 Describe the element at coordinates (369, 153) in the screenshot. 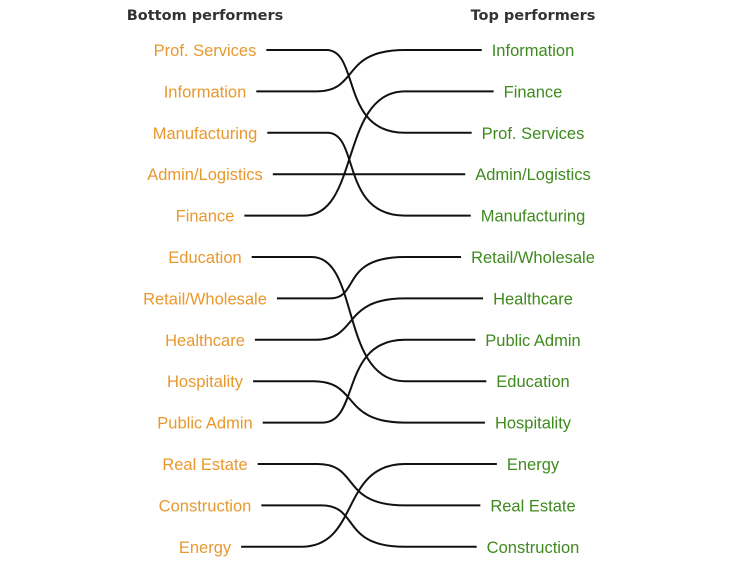

I see `connector-finance` at that location.